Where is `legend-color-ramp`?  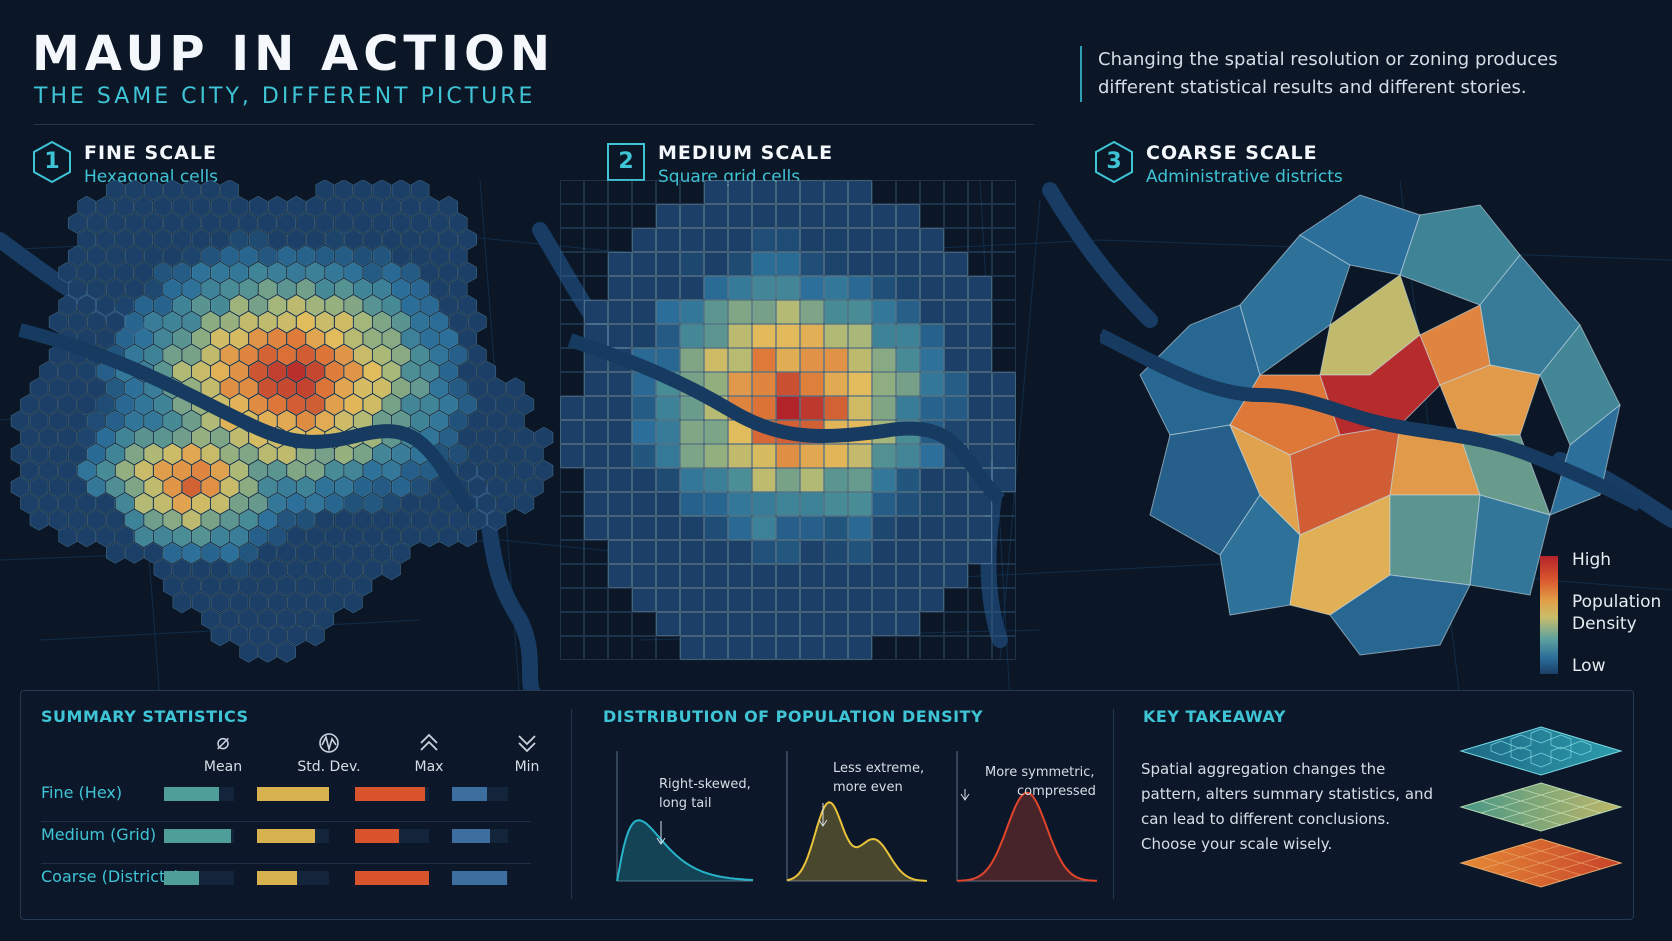 legend-color-ramp is located at coordinates (1549, 615).